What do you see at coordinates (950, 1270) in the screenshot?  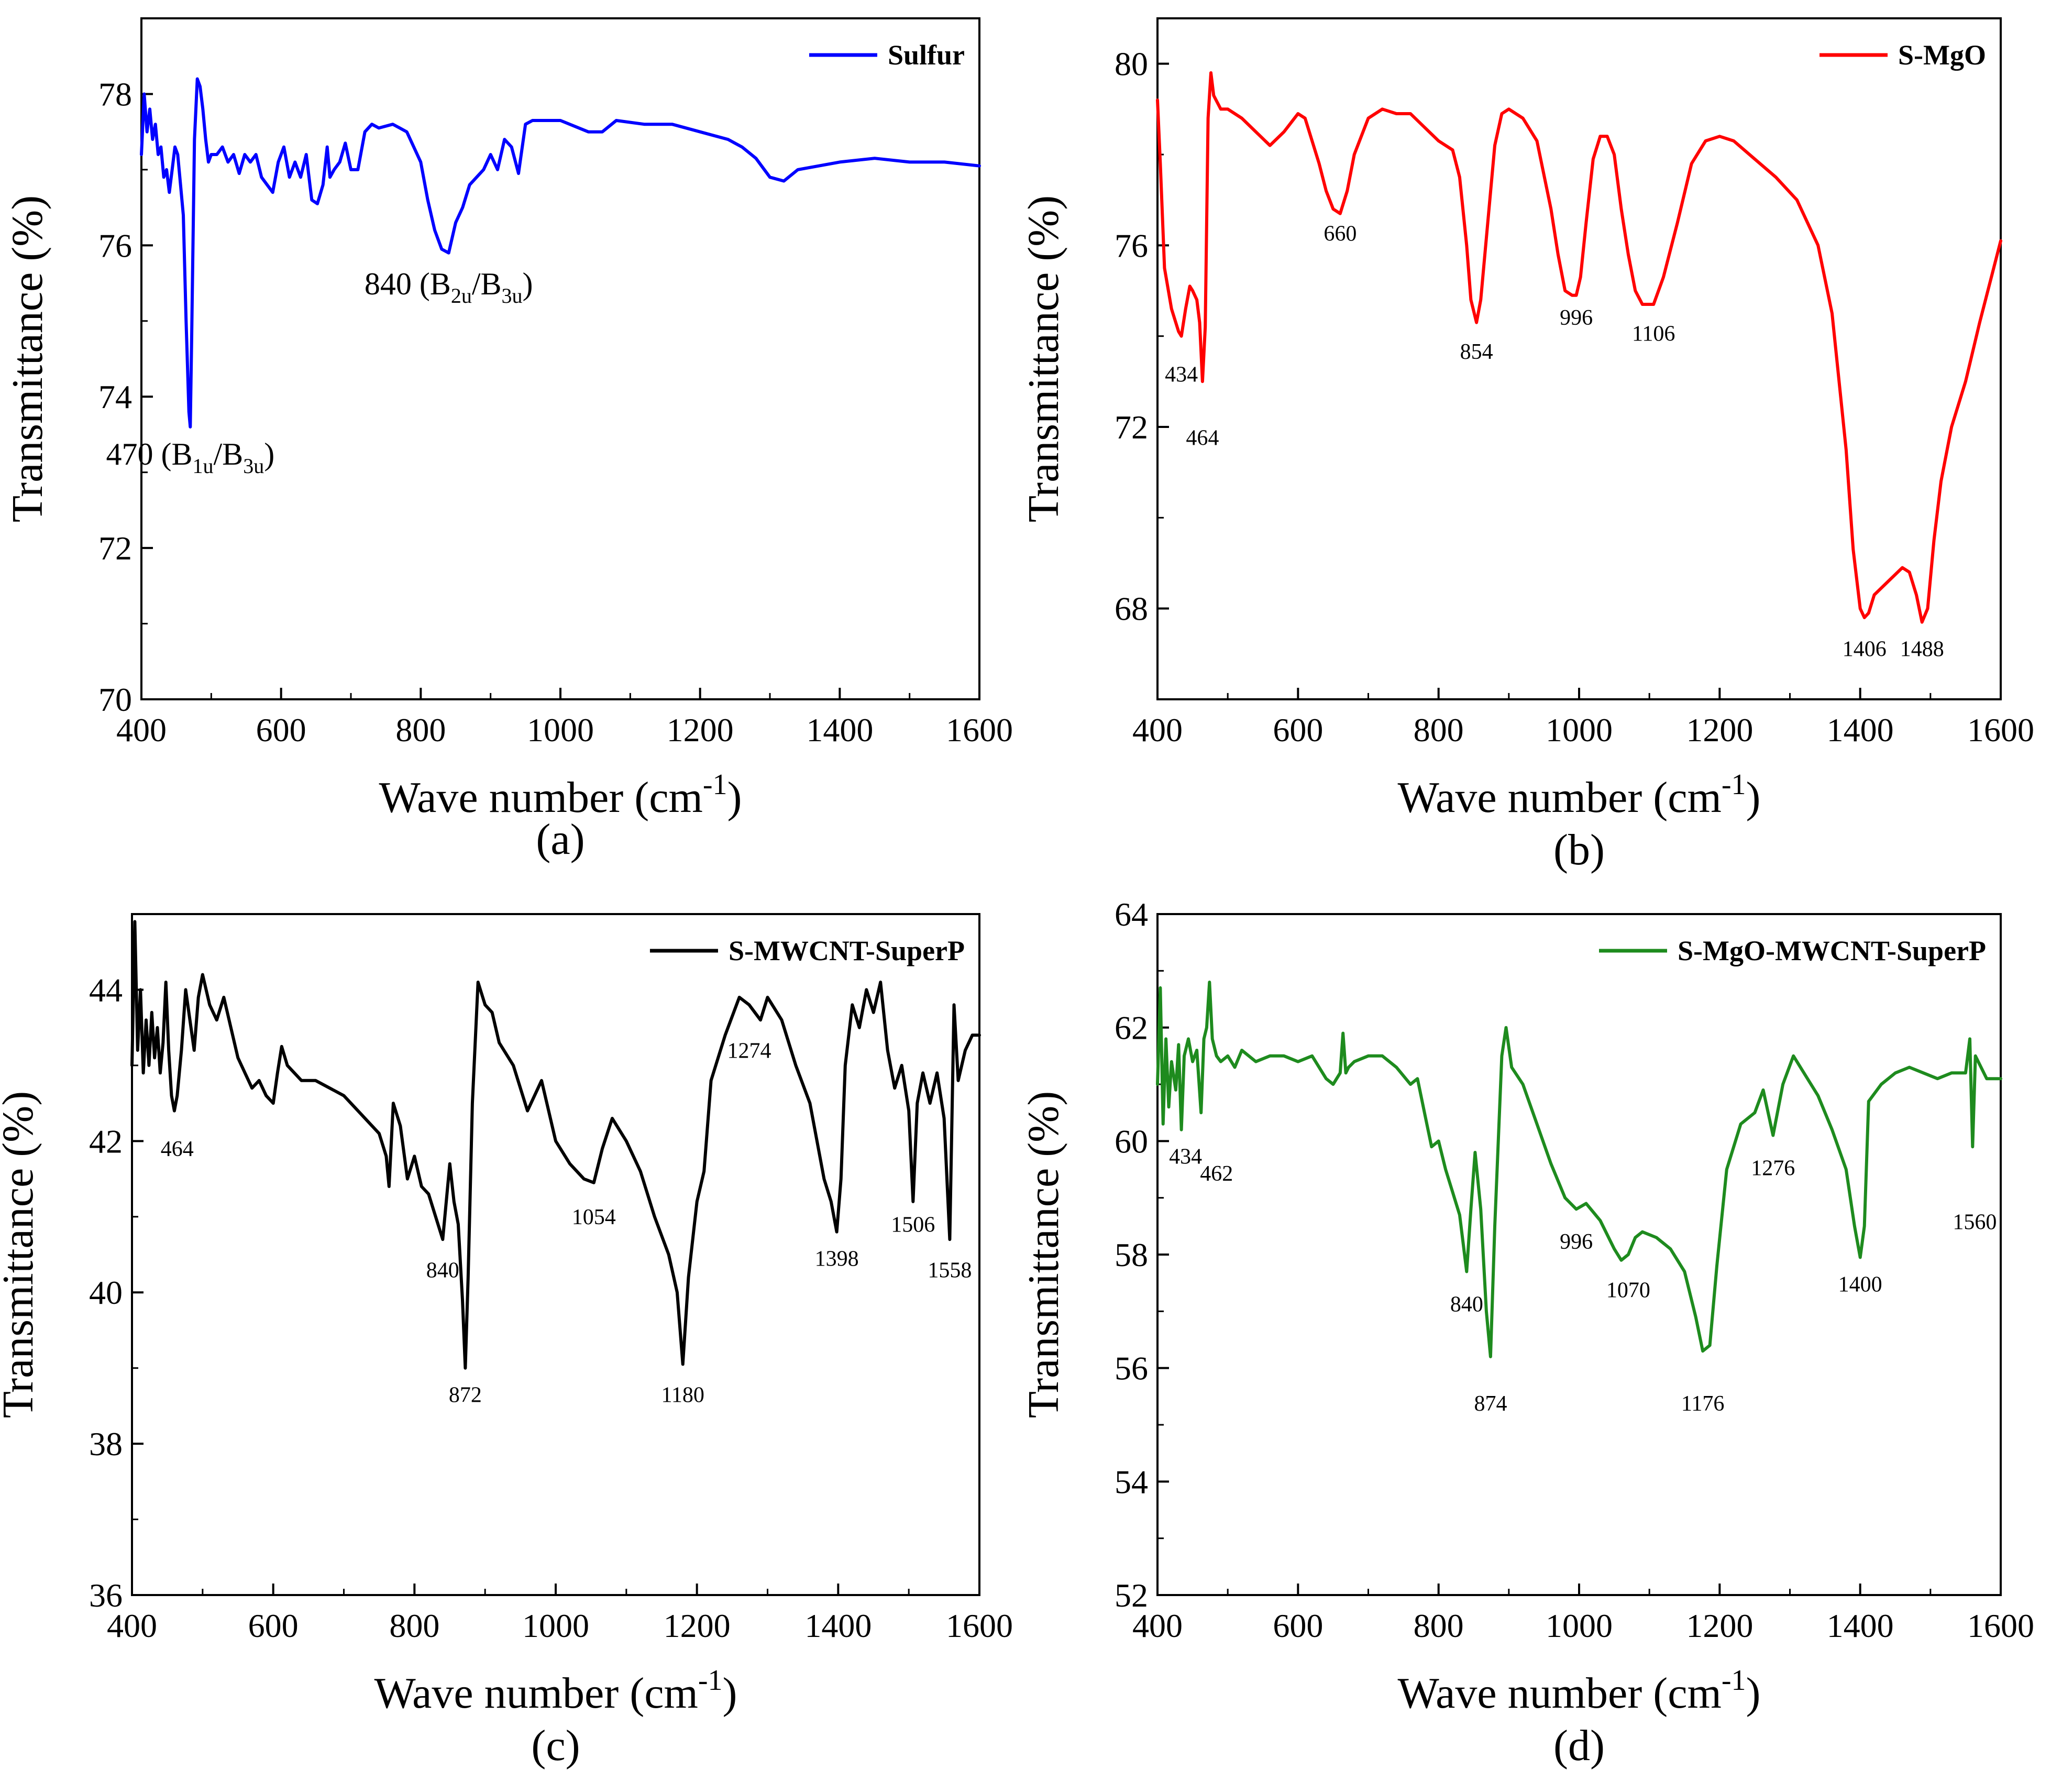 I see `peak-label: 1558` at bounding box center [950, 1270].